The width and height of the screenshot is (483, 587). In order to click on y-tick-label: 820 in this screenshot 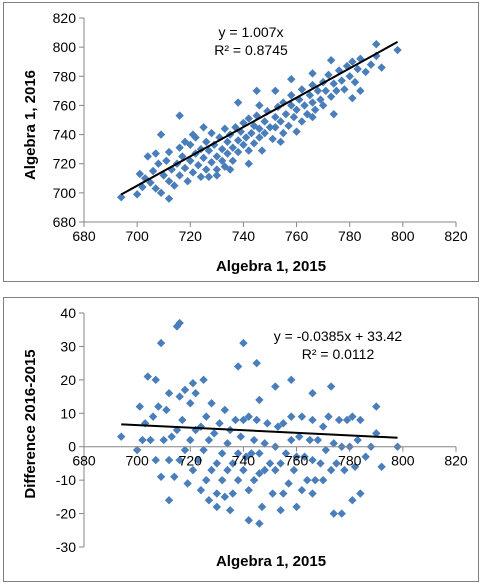, I will do `click(65, 18)`.